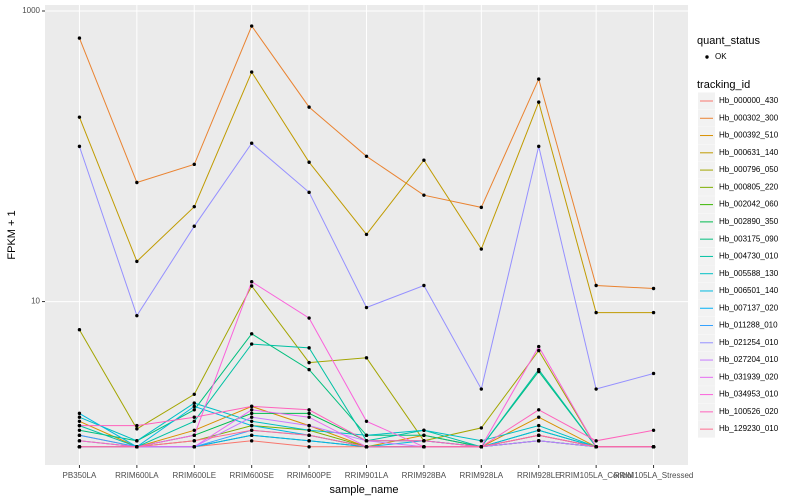 The image size is (800, 500). I want to click on legend-label: Hb_005588_130, so click(749, 273).